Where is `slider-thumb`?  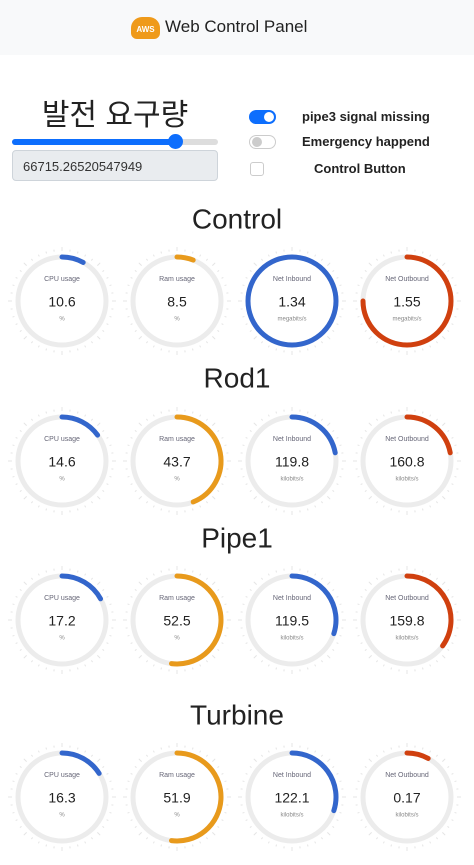 slider-thumb is located at coordinates (175, 141).